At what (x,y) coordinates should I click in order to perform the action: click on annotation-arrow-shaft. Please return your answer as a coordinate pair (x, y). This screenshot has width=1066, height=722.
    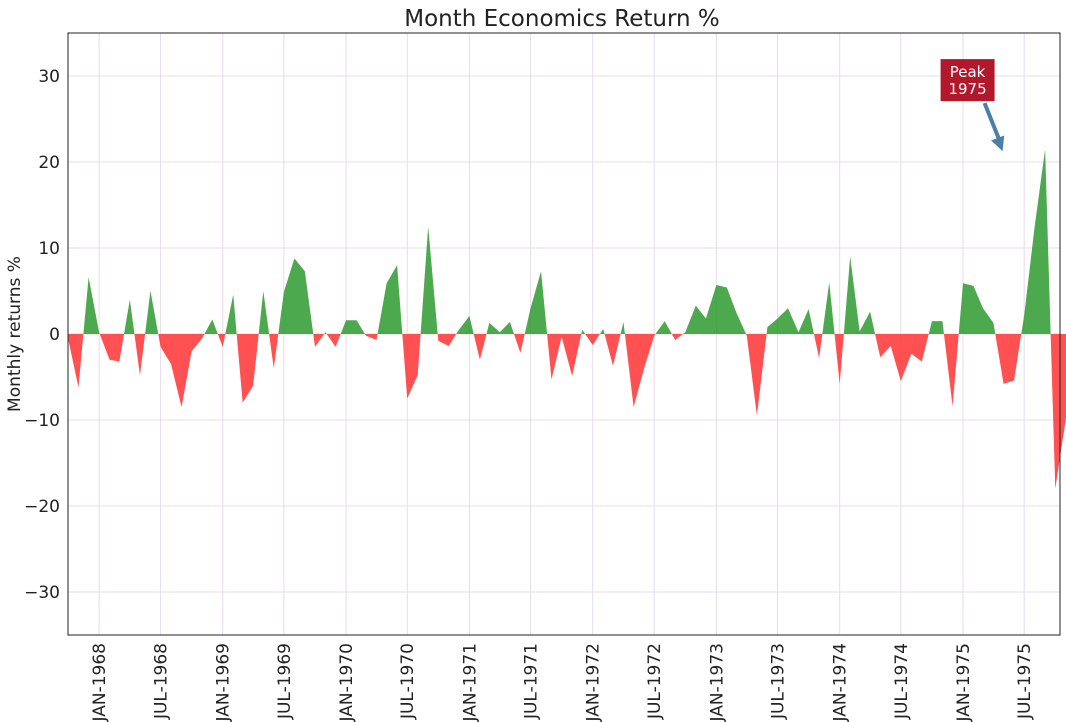
    Looking at the image, I should click on (992, 123).